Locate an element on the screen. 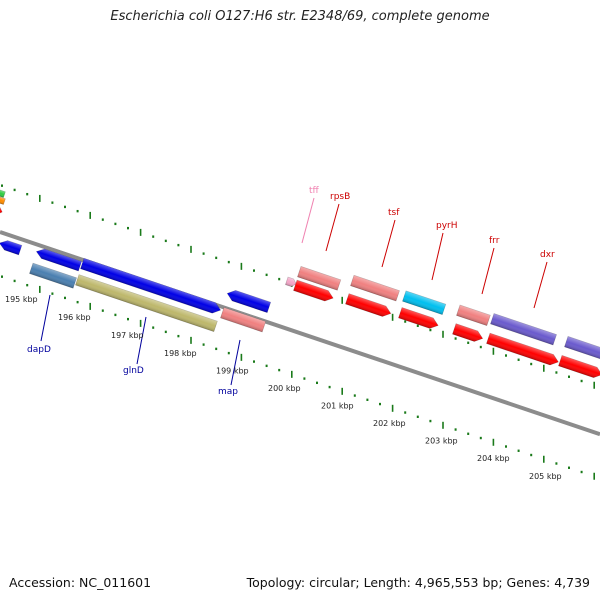 This screenshot has width=600, height=600. scale-label: 200 kbp is located at coordinates (284, 388).